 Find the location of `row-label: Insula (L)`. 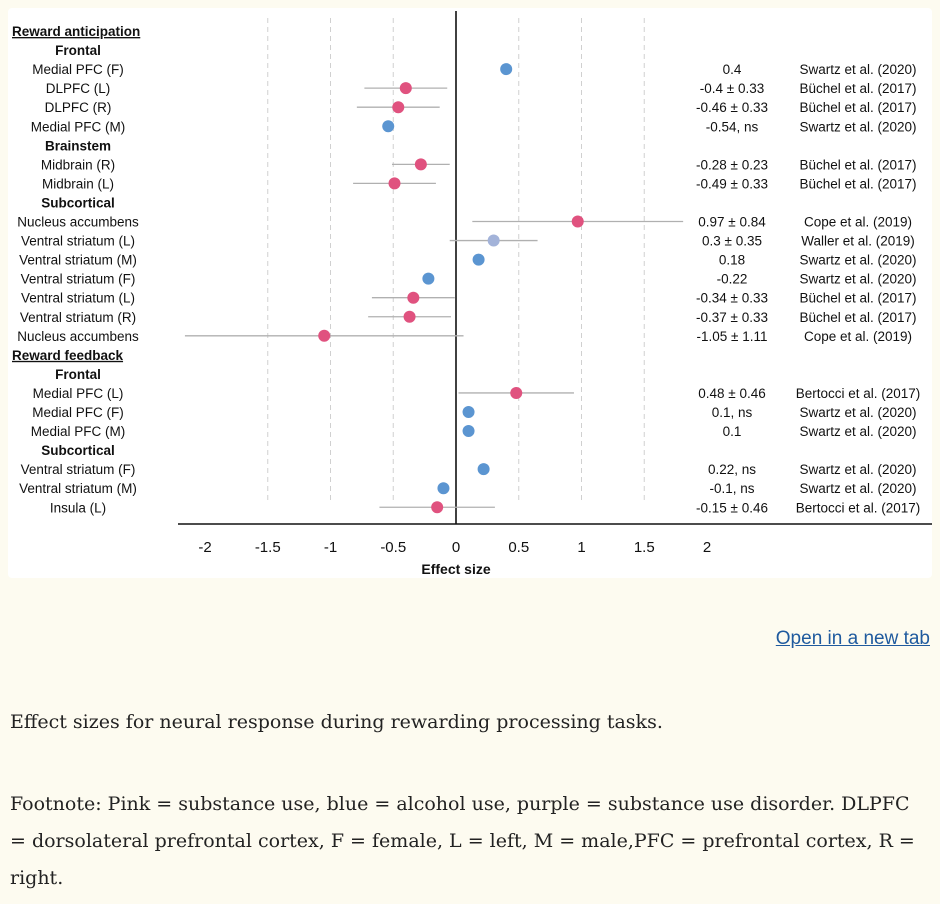

row-label: Insula (L) is located at coordinates (78, 507).